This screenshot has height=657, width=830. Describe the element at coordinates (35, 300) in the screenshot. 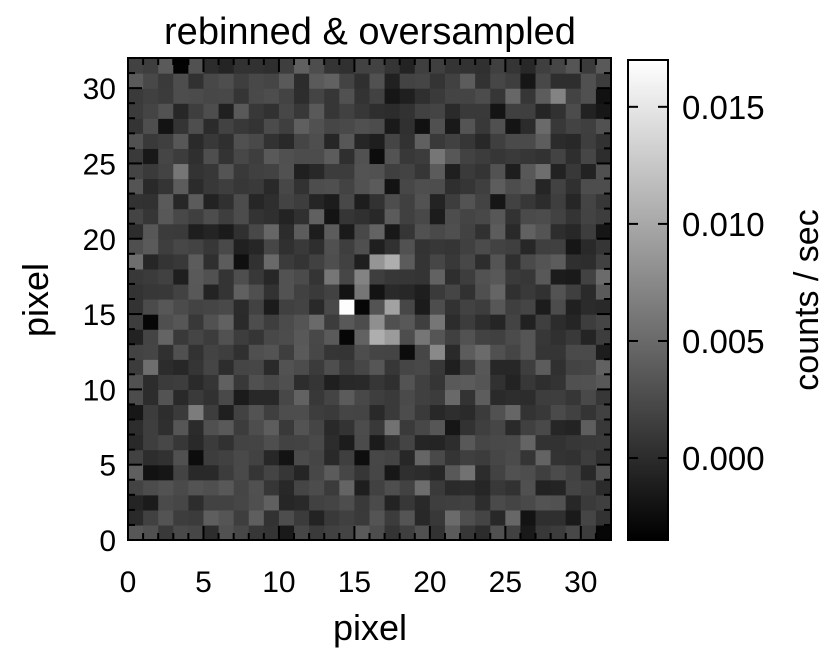

I see `y-axis-label: pixel` at that location.